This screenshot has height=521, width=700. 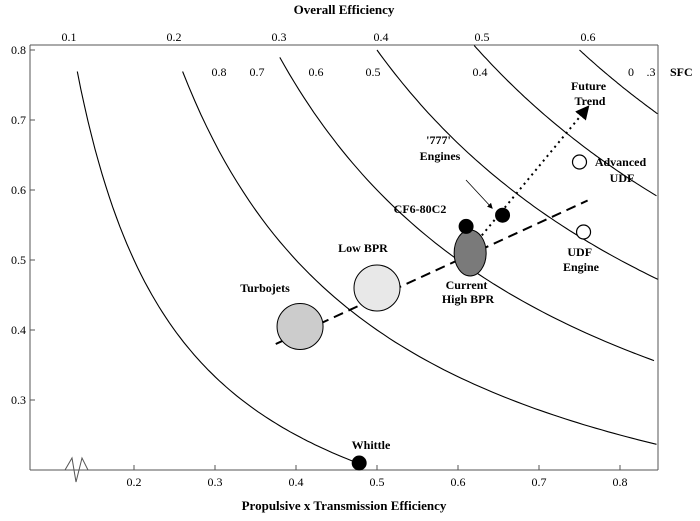 I want to click on technology-trend-line, so click(x=432, y=272).